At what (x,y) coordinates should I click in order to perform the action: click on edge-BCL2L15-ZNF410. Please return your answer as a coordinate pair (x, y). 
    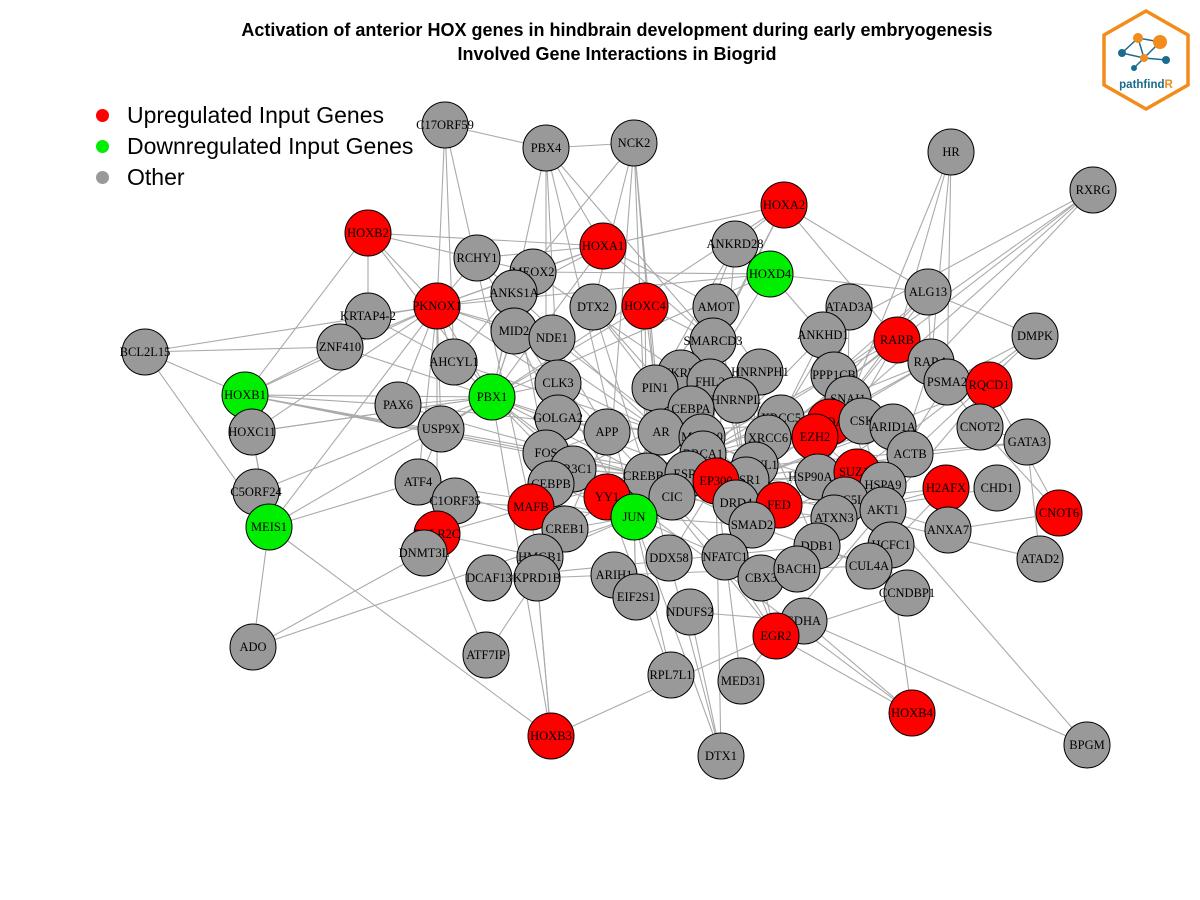
    Looking at the image, I should click on (242, 349).